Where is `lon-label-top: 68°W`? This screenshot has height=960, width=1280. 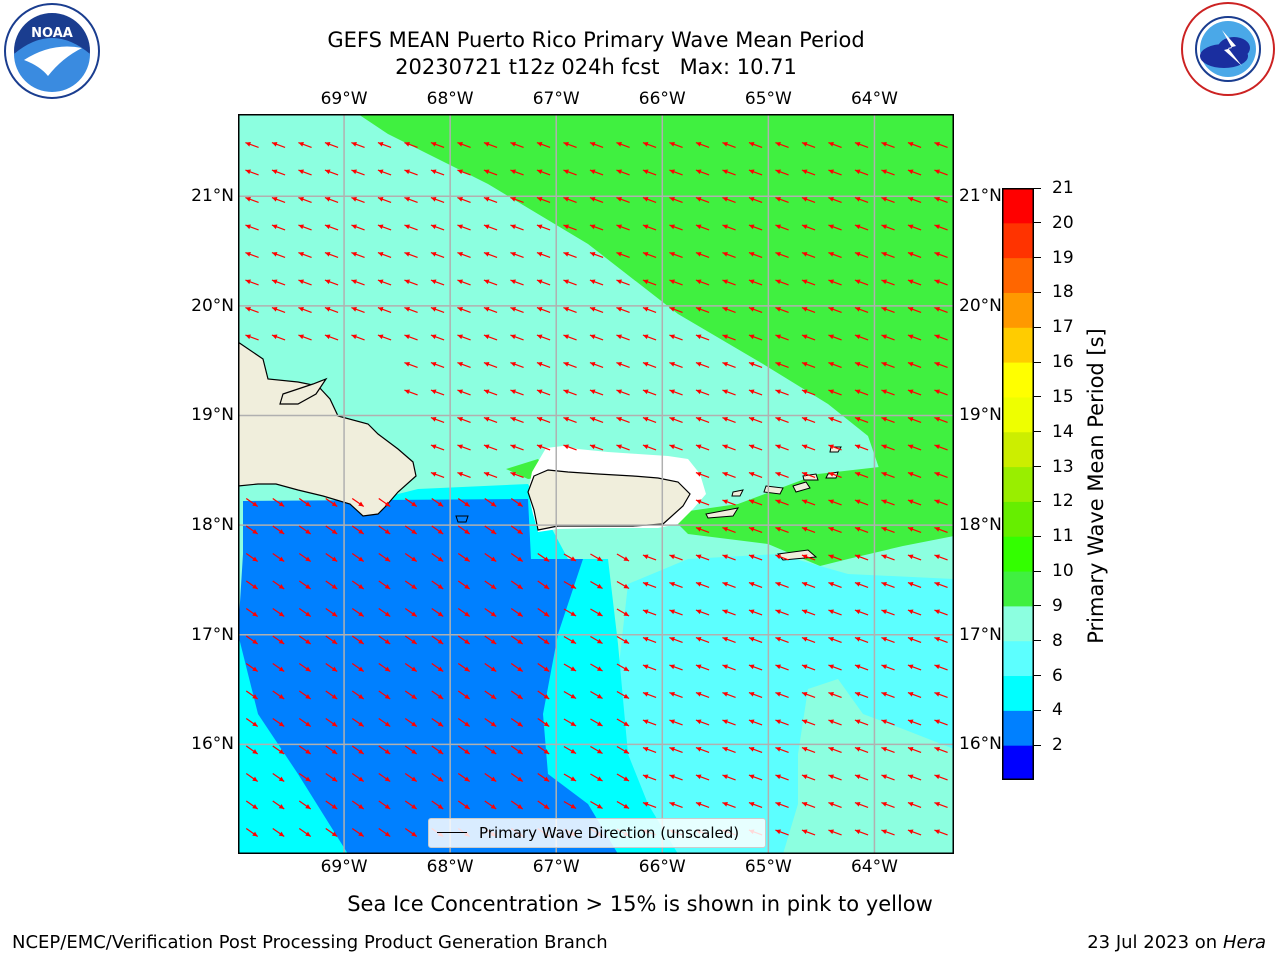
lon-label-top: 68°W is located at coordinates (450, 99).